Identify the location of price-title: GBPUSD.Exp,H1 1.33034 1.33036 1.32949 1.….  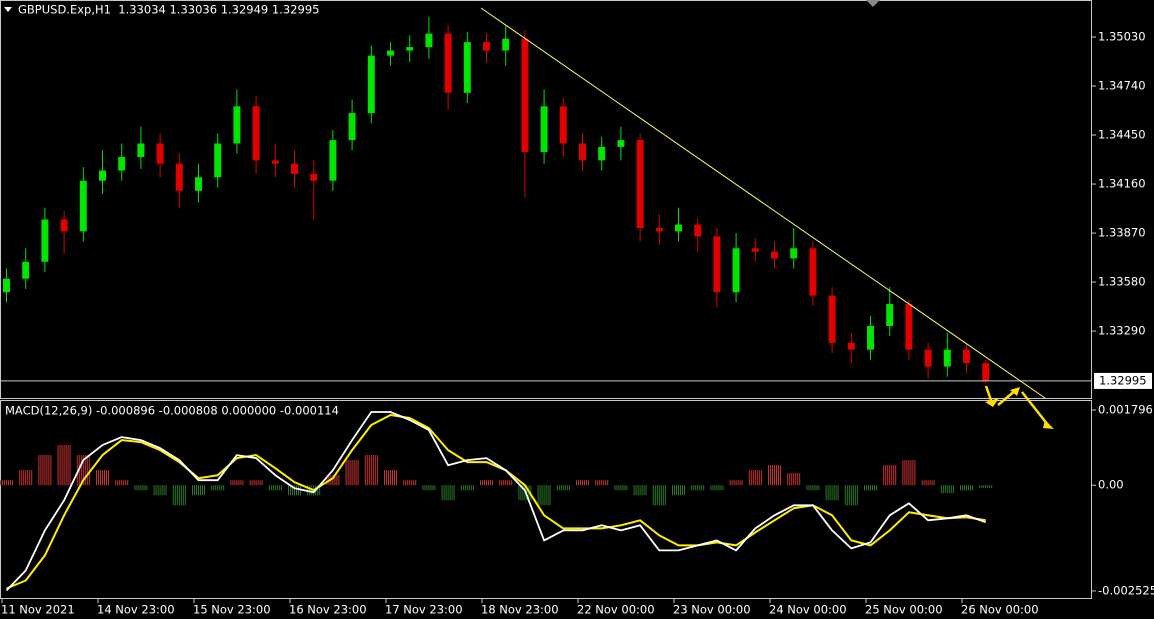
(168, 10).